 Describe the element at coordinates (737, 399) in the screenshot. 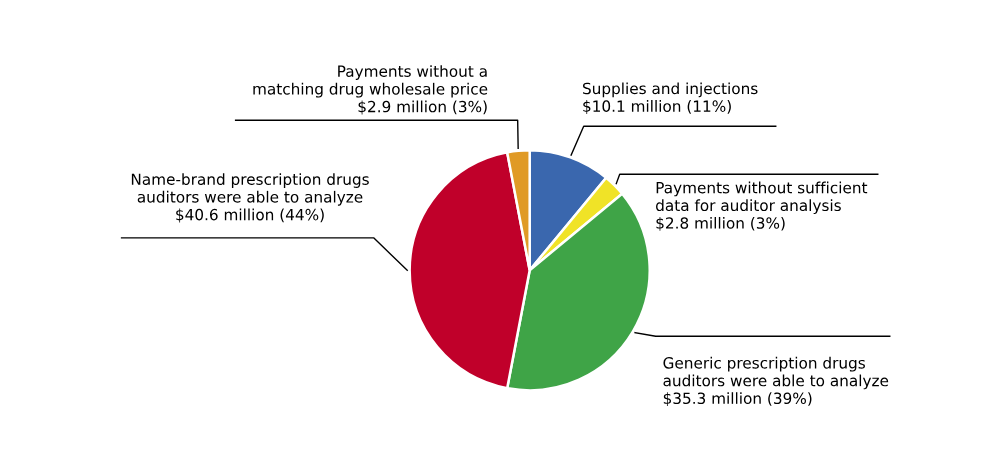

I see `data-label: $35.3 million (39%)` at that location.